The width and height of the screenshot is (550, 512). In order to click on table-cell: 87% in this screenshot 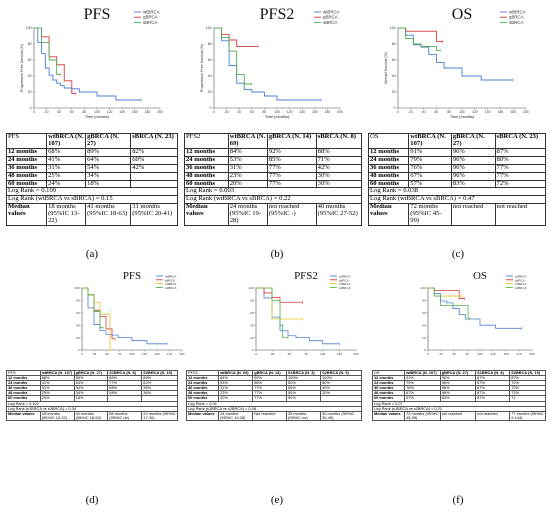, I will do `click(520, 152)`.